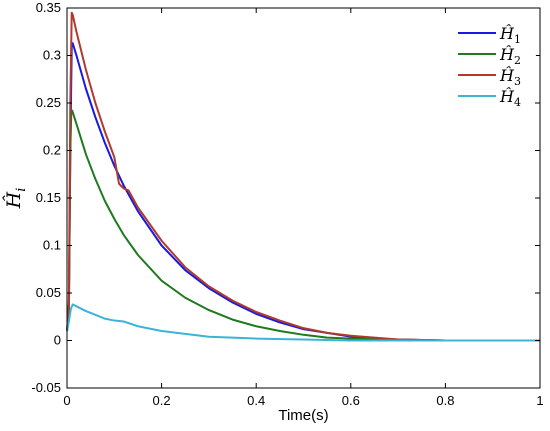 The height and width of the screenshot is (431, 550). I want to click on y-tick-label: 0.2, so click(52, 150).